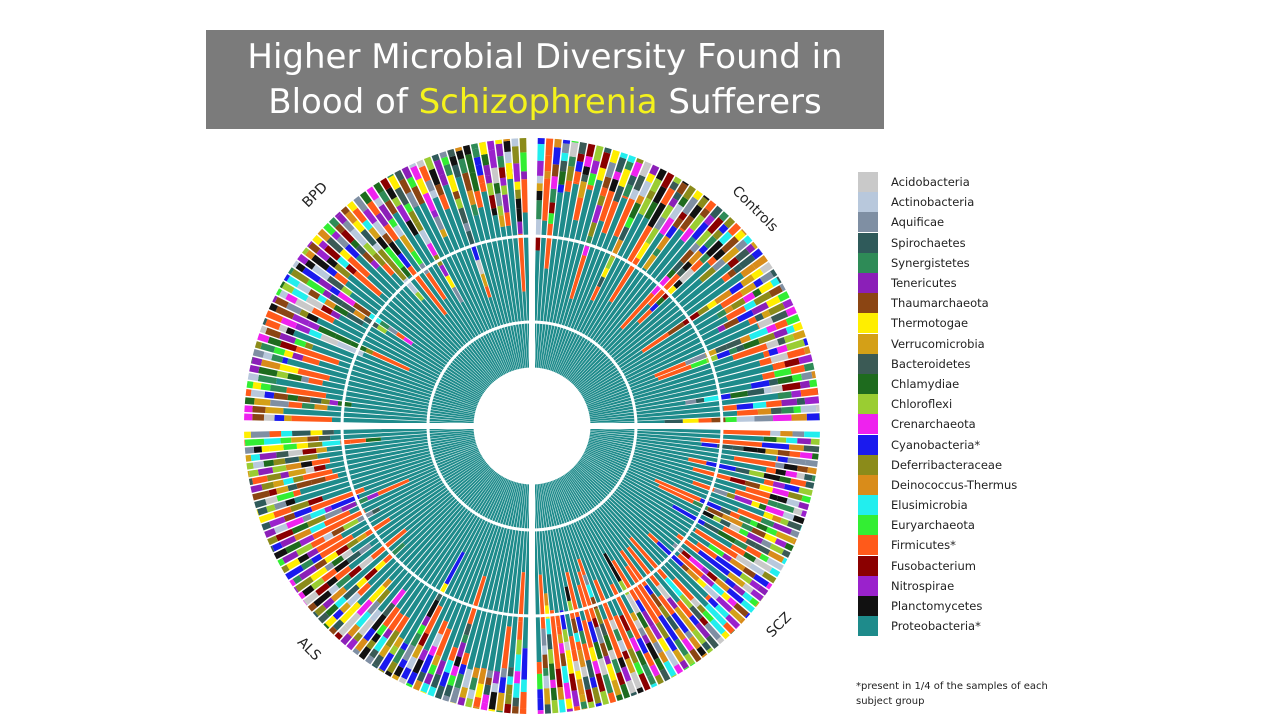 The image size is (1280, 720). I want to click on legend-swatch, so click(868, 464).